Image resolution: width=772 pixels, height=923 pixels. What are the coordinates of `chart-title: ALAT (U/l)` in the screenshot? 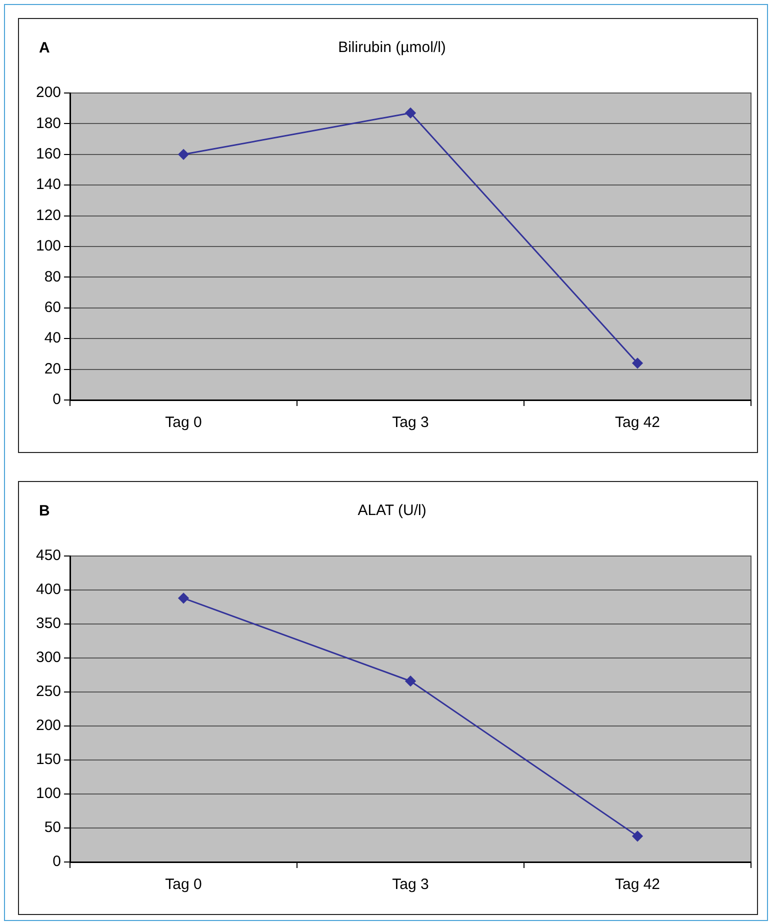 It's located at (392, 511).